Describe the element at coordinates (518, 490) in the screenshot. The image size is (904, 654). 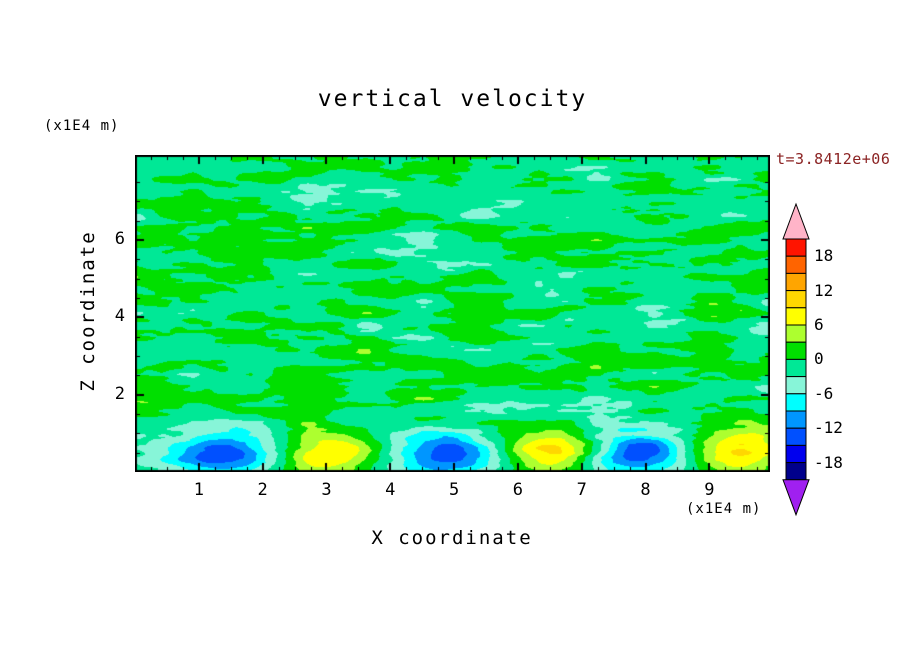
I see `x-tick-label: 6` at that location.